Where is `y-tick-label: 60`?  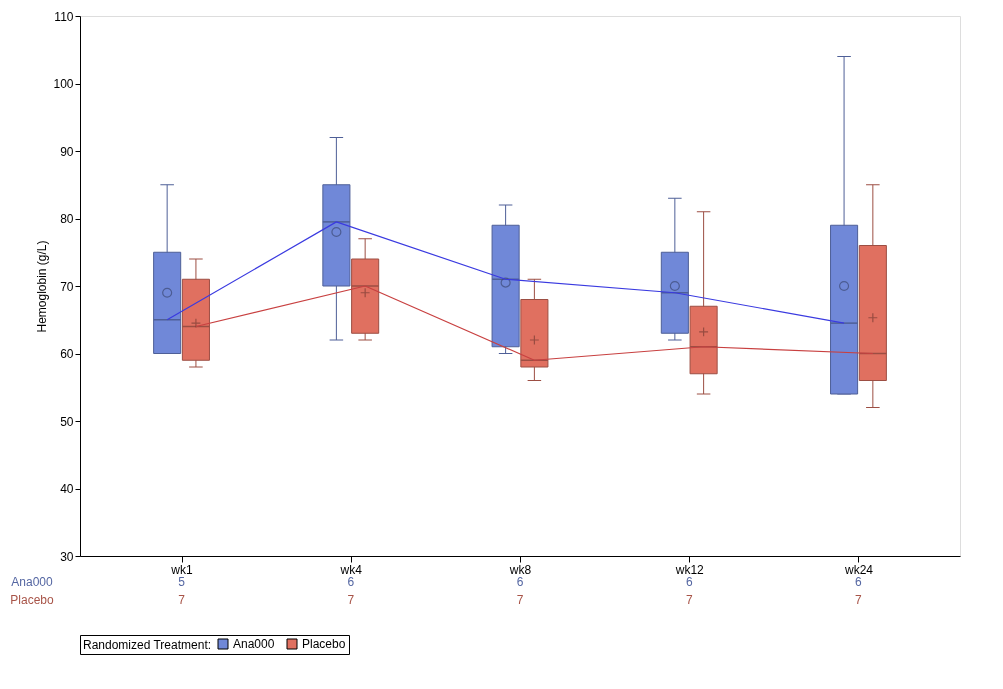
y-tick-label: 60 is located at coordinates (67, 354).